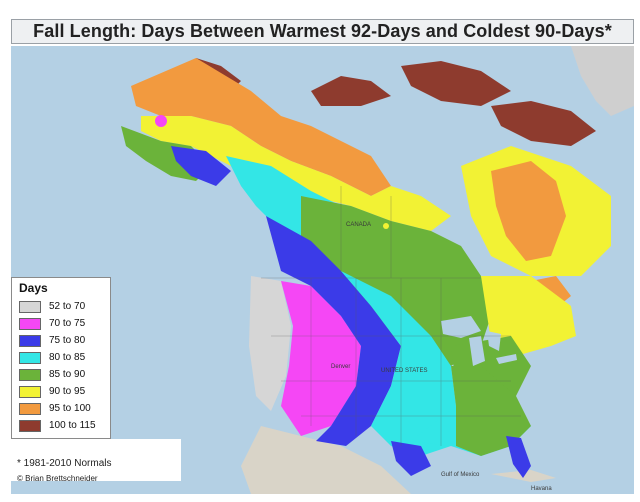  What do you see at coordinates (33, 288) in the screenshot?
I see `legend-title: Days` at bounding box center [33, 288].